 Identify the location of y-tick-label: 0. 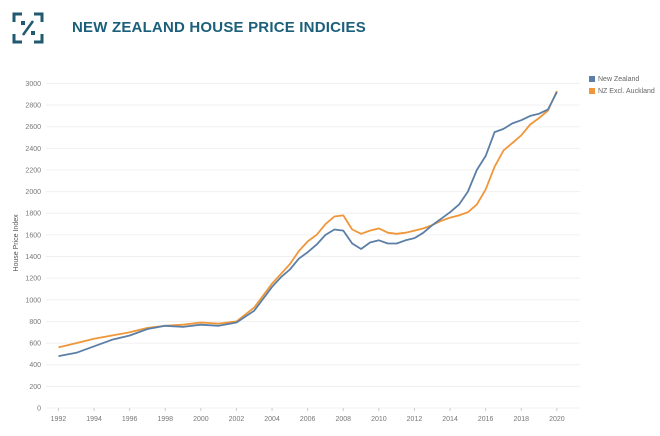
(39, 409).